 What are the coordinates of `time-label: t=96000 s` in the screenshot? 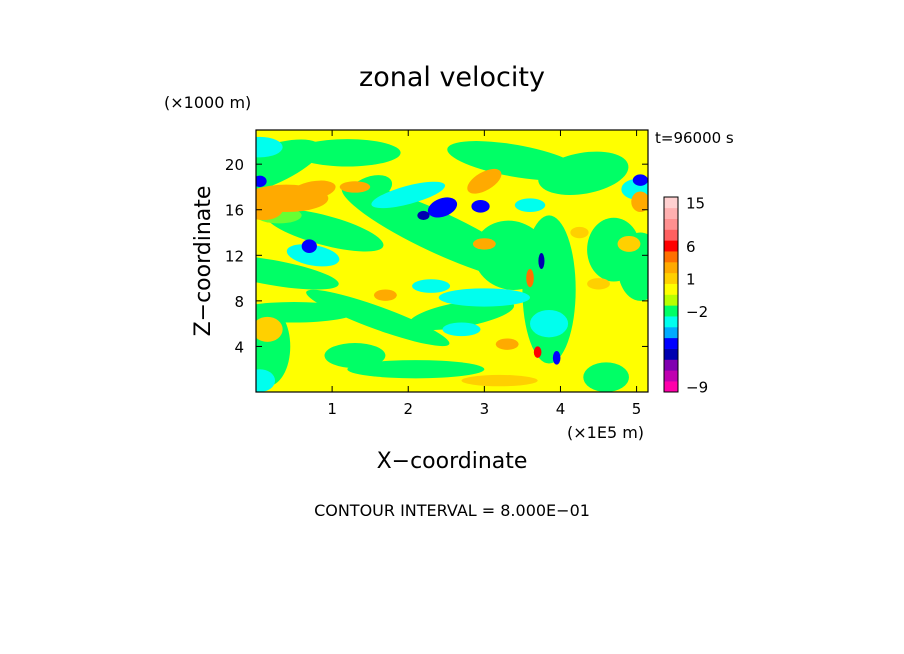 It's located at (694, 138).